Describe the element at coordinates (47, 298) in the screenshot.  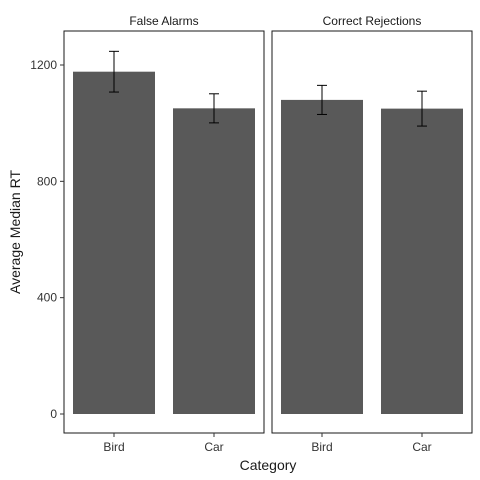
I see `y-tick-label: 400` at that location.